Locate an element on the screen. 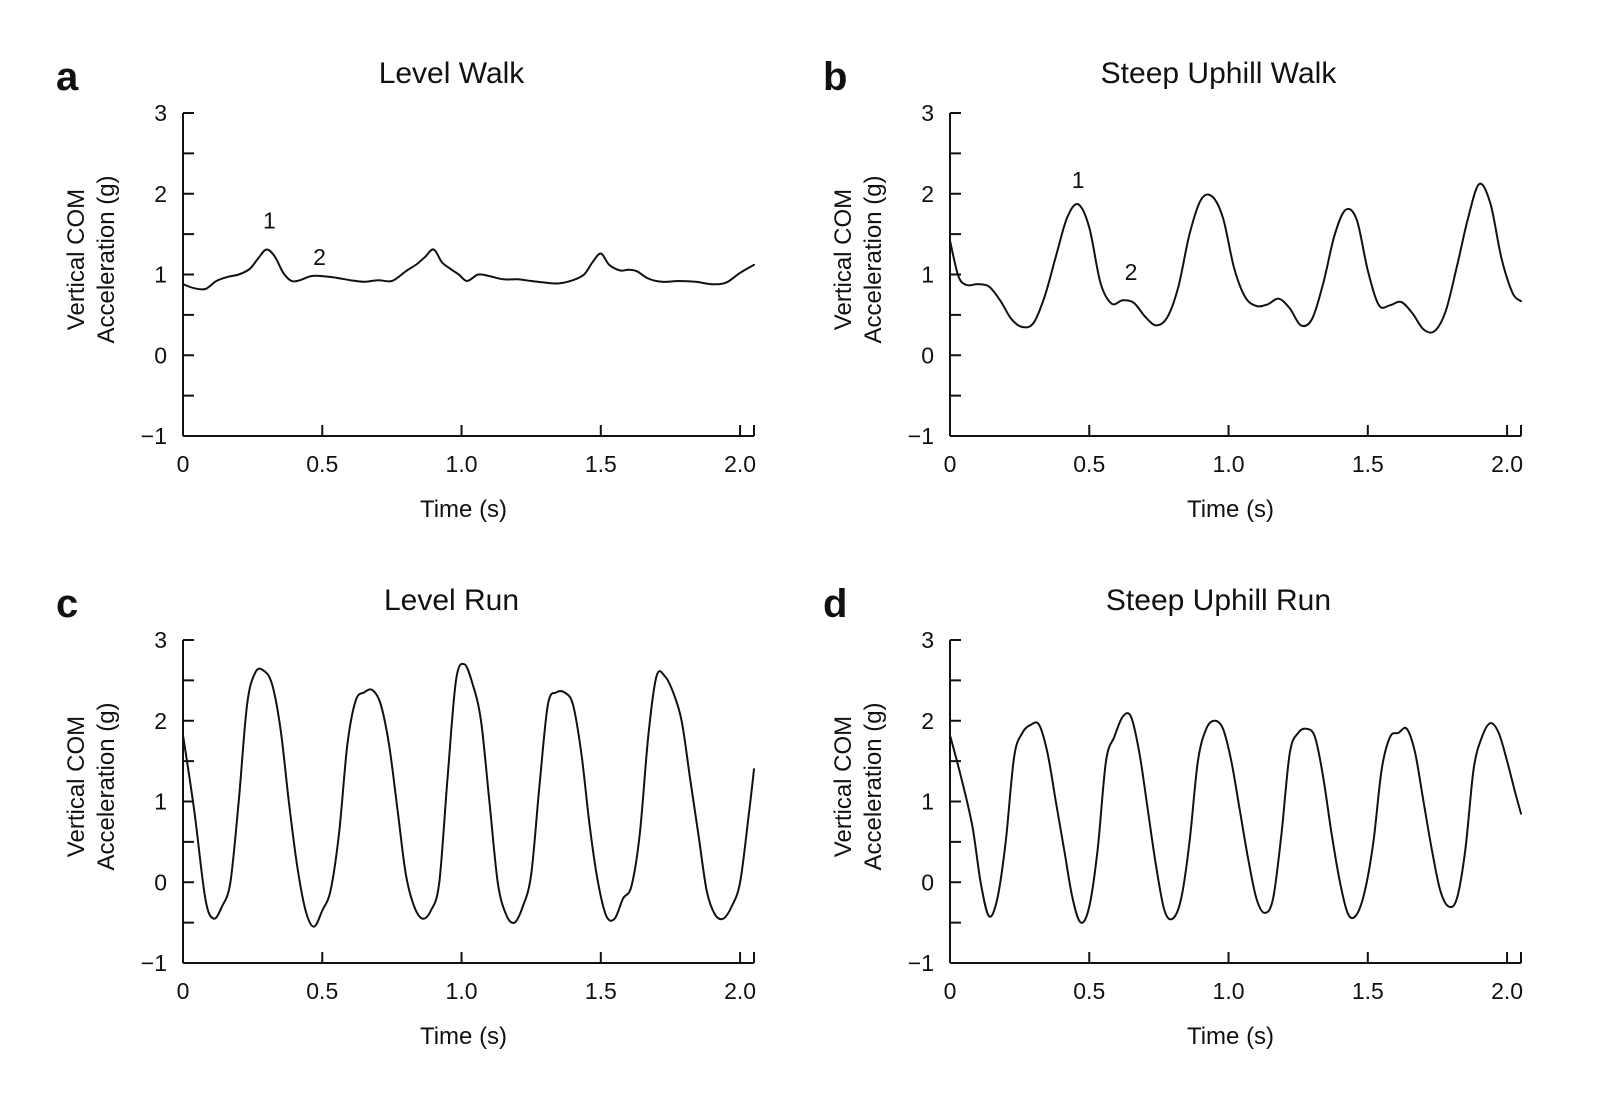  series-line-d is located at coordinates (1235, 818).